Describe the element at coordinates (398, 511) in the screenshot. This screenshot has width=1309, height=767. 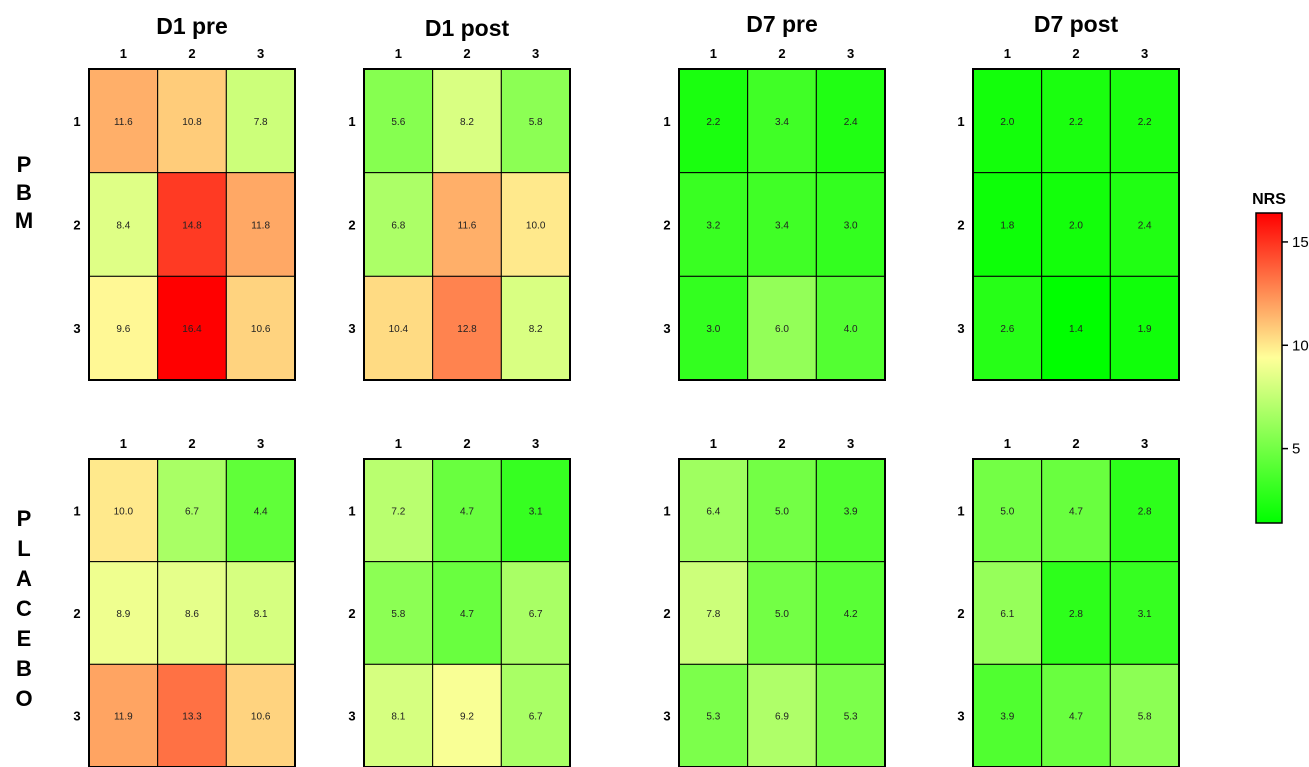
I see `cell-value-label: 7.2` at that location.